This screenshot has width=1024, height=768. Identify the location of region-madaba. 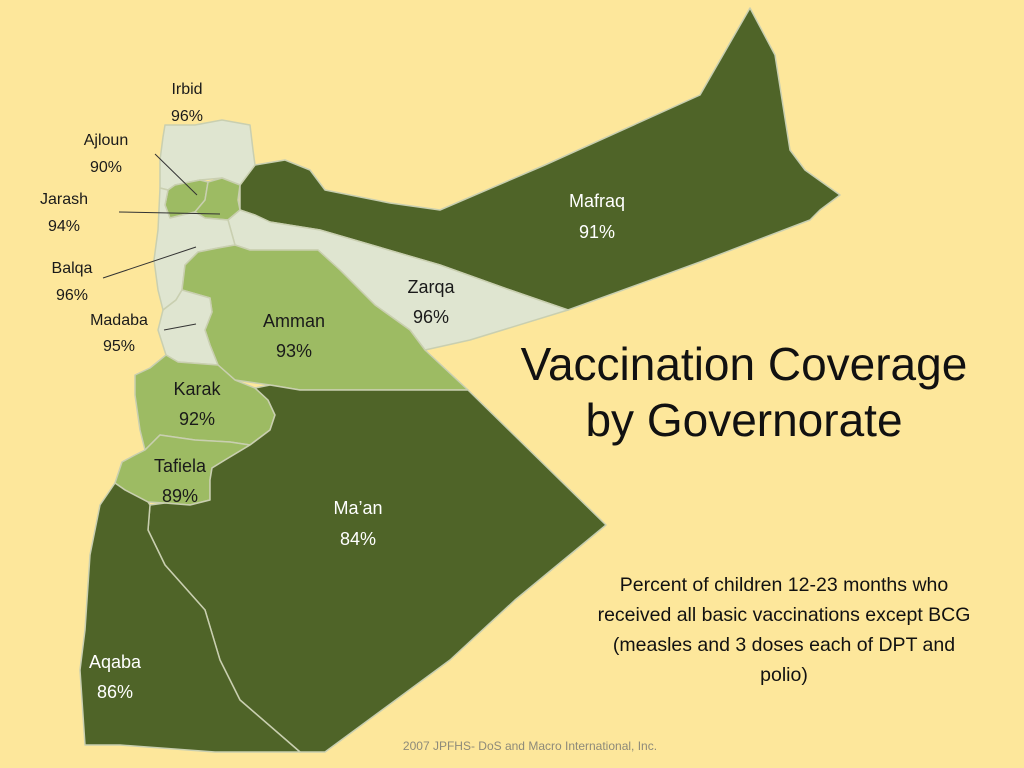
(188, 327).